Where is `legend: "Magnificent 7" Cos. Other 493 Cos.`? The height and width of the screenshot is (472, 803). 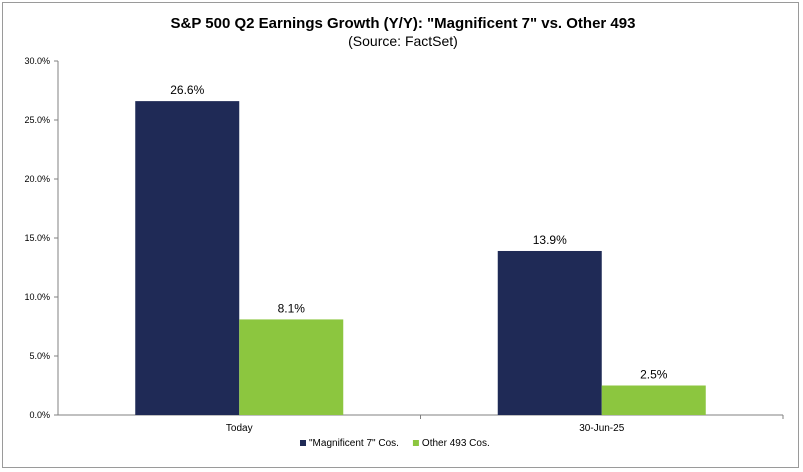 legend: "Magnificent 7" Cos. Other 493 Cos. is located at coordinates (395, 443).